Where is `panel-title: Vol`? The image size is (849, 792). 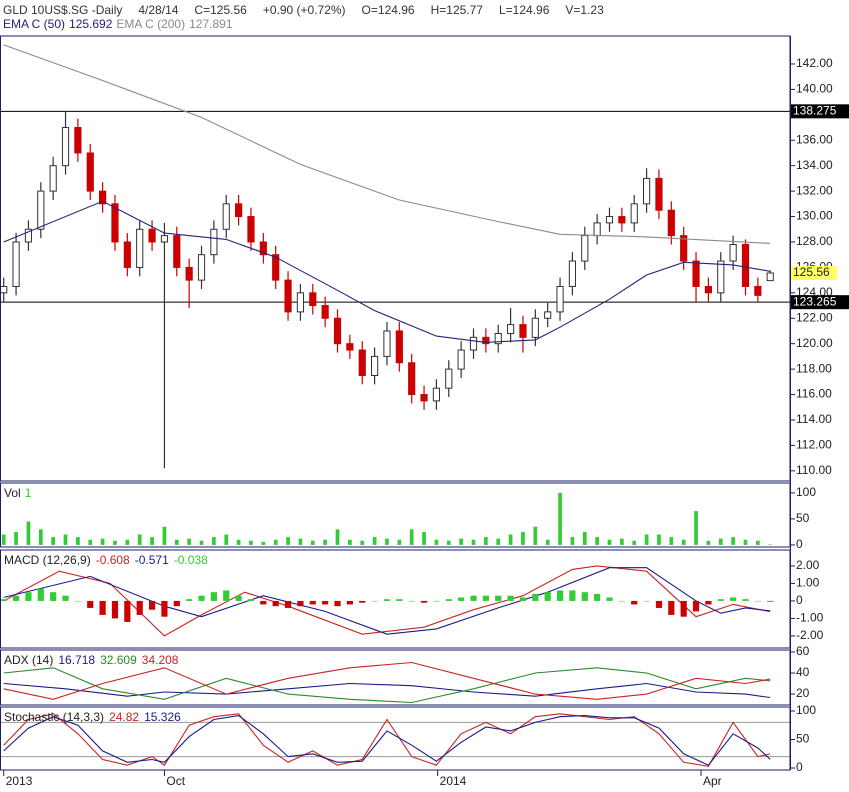 panel-title: Vol is located at coordinates (12, 493).